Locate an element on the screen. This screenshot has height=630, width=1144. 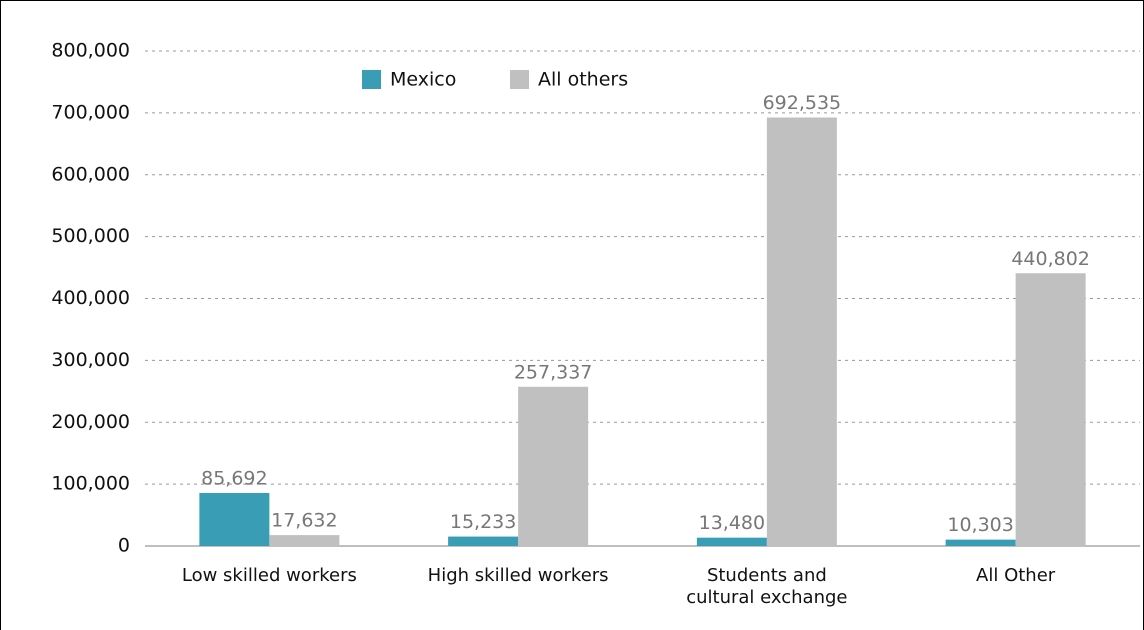
y-tick-label: 700,000 is located at coordinates (90, 112).